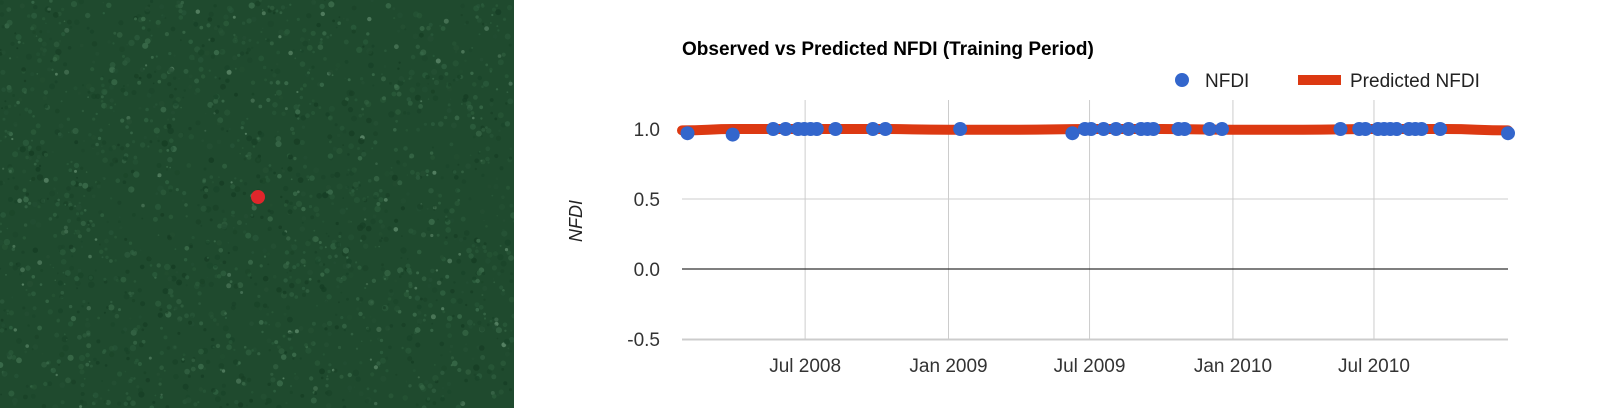 Image resolution: width=1618 pixels, height=408 pixels. Describe the element at coordinates (647, 130) in the screenshot. I see `y-tick-label: 1.0` at that location.